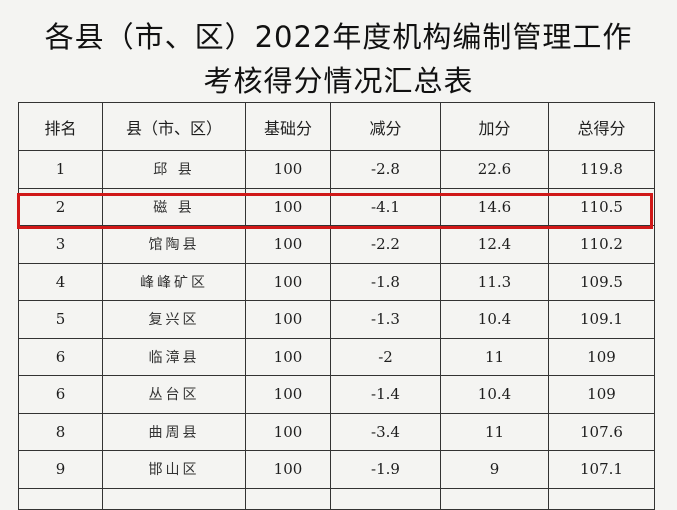  Describe the element at coordinates (174, 469) in the screenshot. I see `cell-county: 邯山区` at that location.